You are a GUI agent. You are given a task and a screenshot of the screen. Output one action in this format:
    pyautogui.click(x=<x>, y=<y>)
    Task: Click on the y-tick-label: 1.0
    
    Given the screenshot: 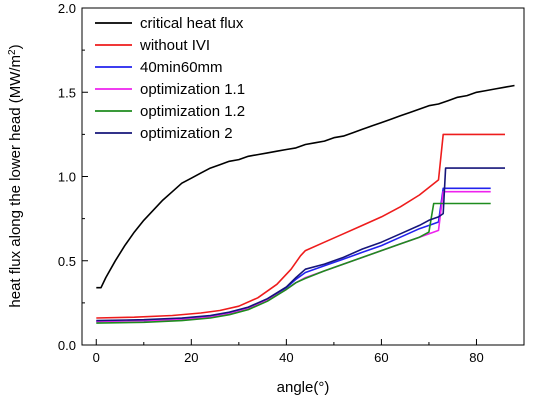 What is the action you would take?
    pyautogui.click(x=67, y=177)
    